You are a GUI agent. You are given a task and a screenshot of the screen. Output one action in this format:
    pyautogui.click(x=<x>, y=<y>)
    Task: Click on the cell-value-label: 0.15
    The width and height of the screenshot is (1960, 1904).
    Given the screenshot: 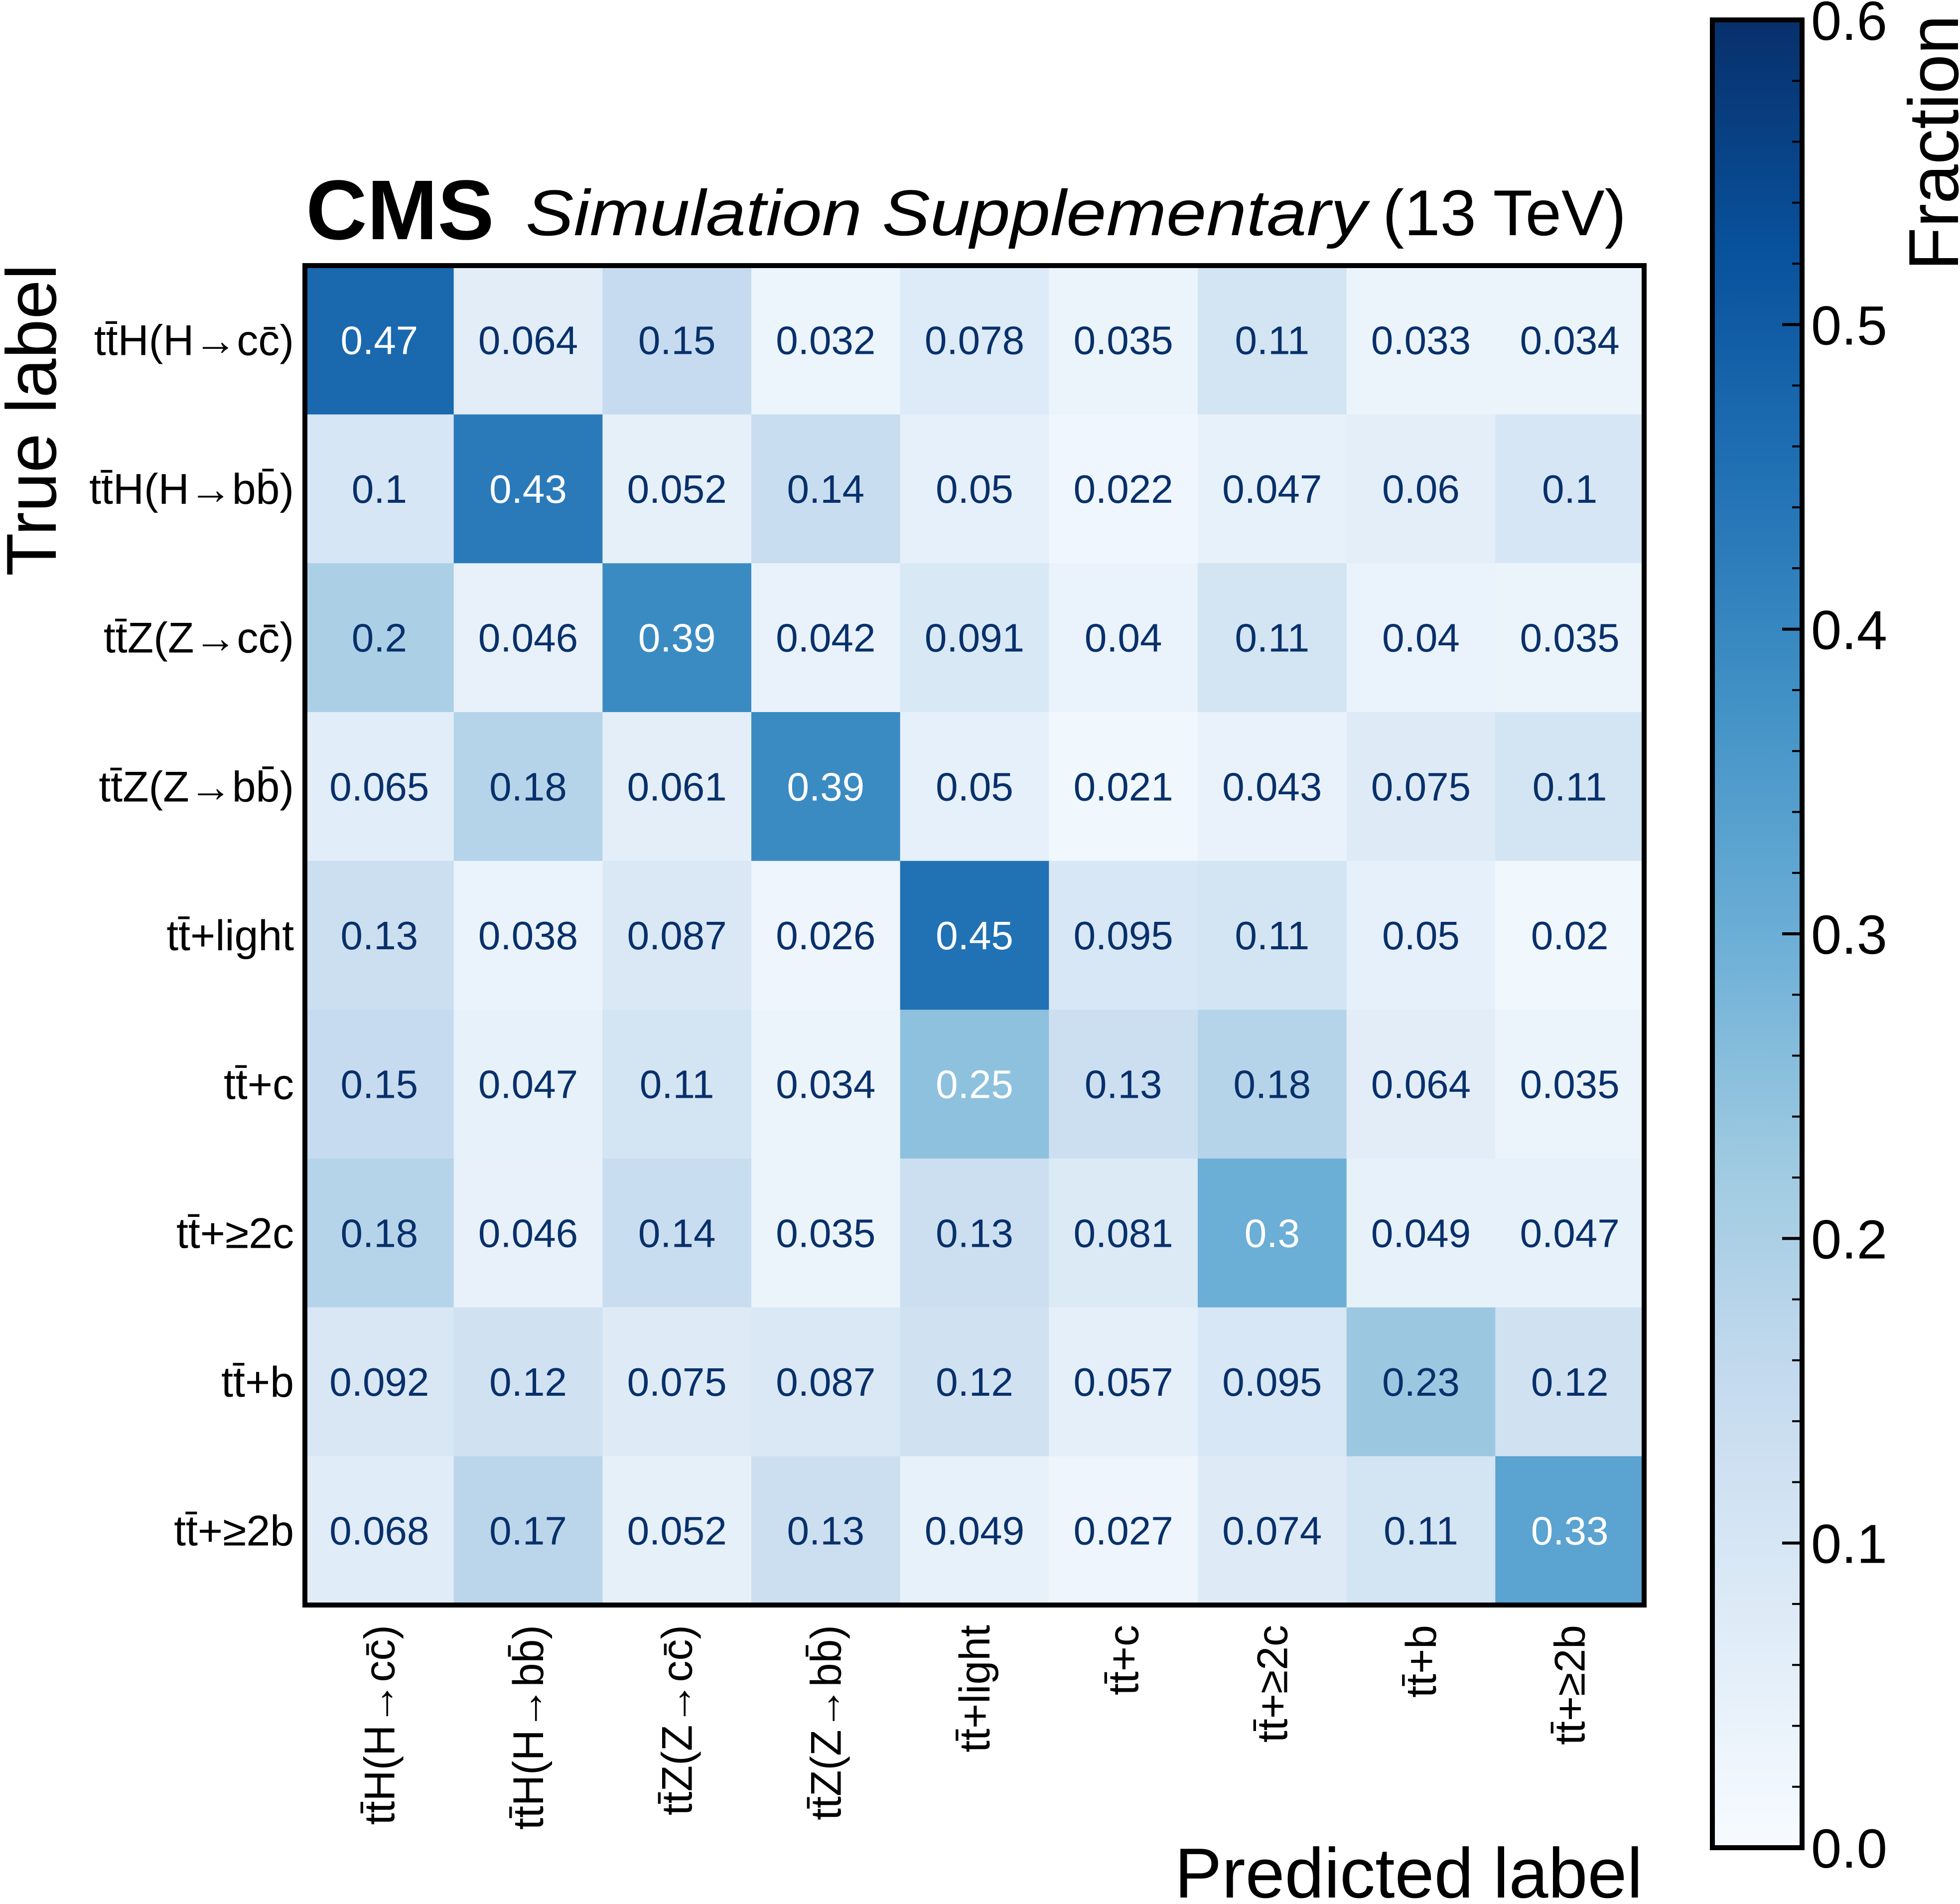 What is the action you would take?
    pyautogui.click(x=677, y=340)
    